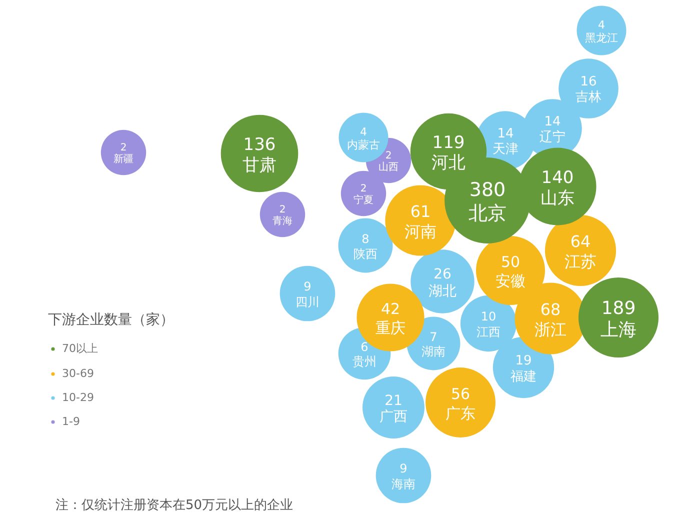 This screenshot has height=528, width=699. Describe the element at coordinates (505, 150) in the screenshot. I see `category-label: 天津` at that location.